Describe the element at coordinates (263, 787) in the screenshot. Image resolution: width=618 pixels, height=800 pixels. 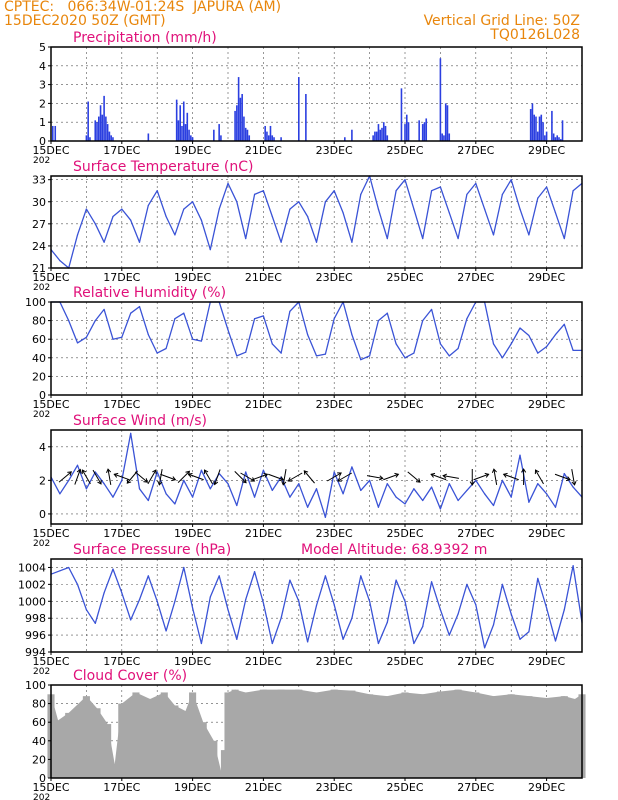
I see `x-tick-label: 21DEC` at that location.